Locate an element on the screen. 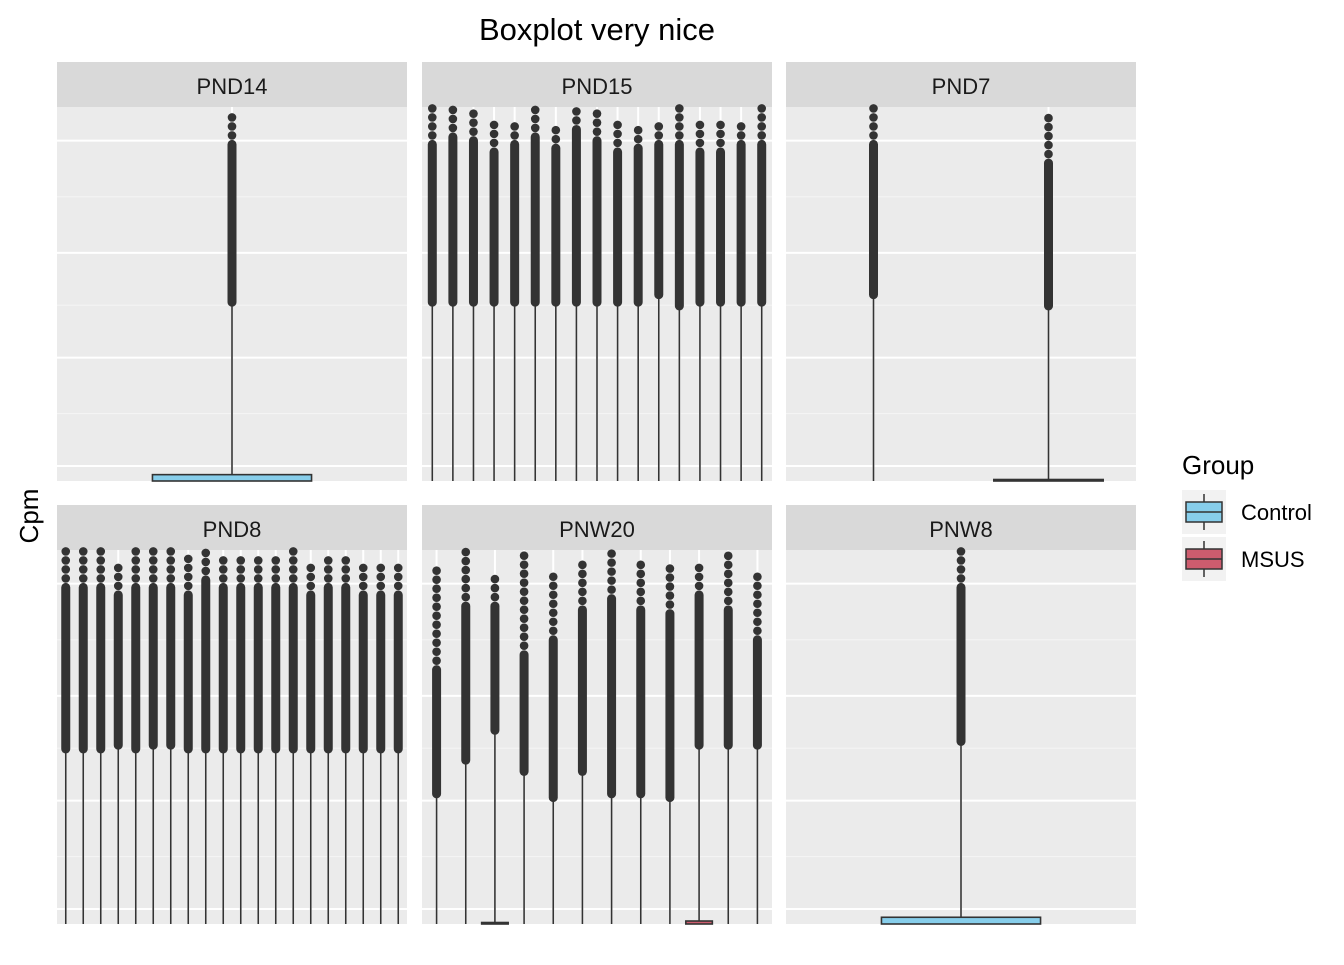  facet-panel-pnd7: PND7 is located at coordinates (961, 272).